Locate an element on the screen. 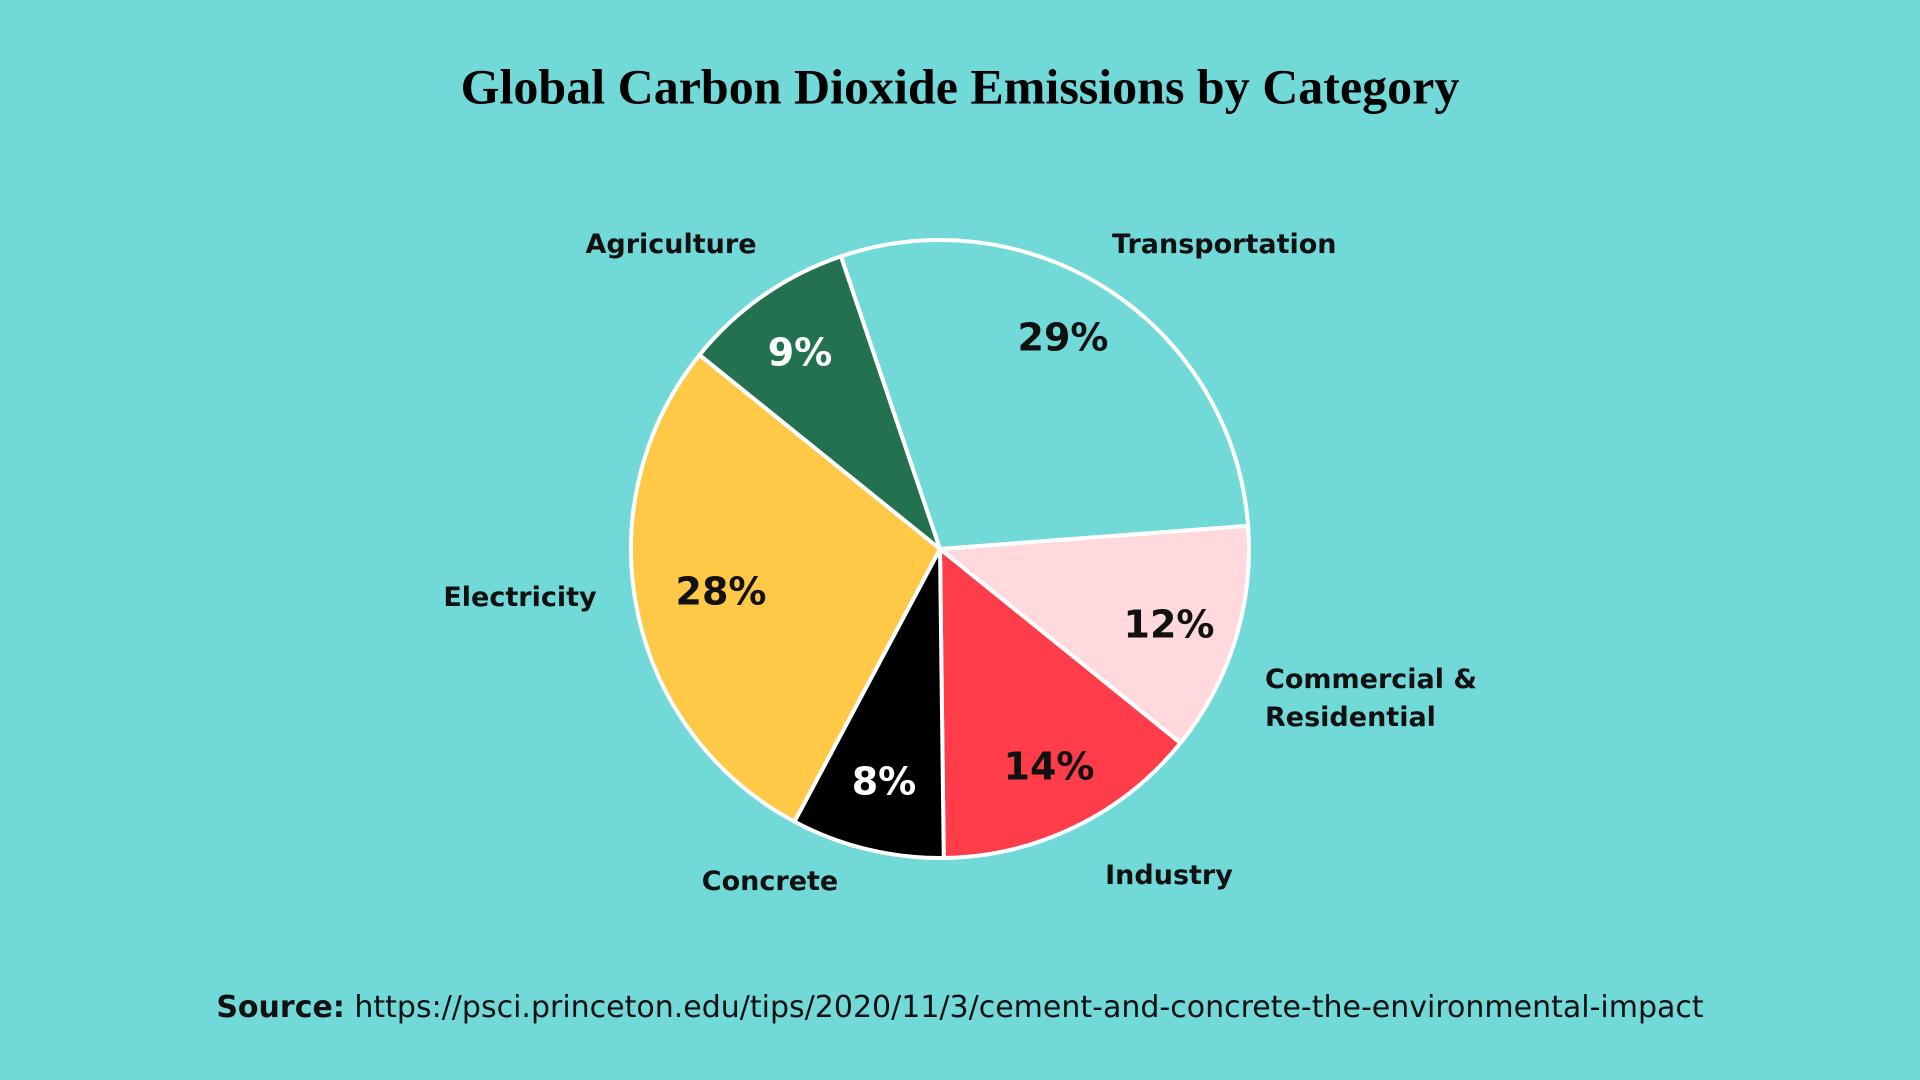 The height and width of the screenshot is (1080, 1920). category-label: Transportation is located at coordinates (1224, 244).